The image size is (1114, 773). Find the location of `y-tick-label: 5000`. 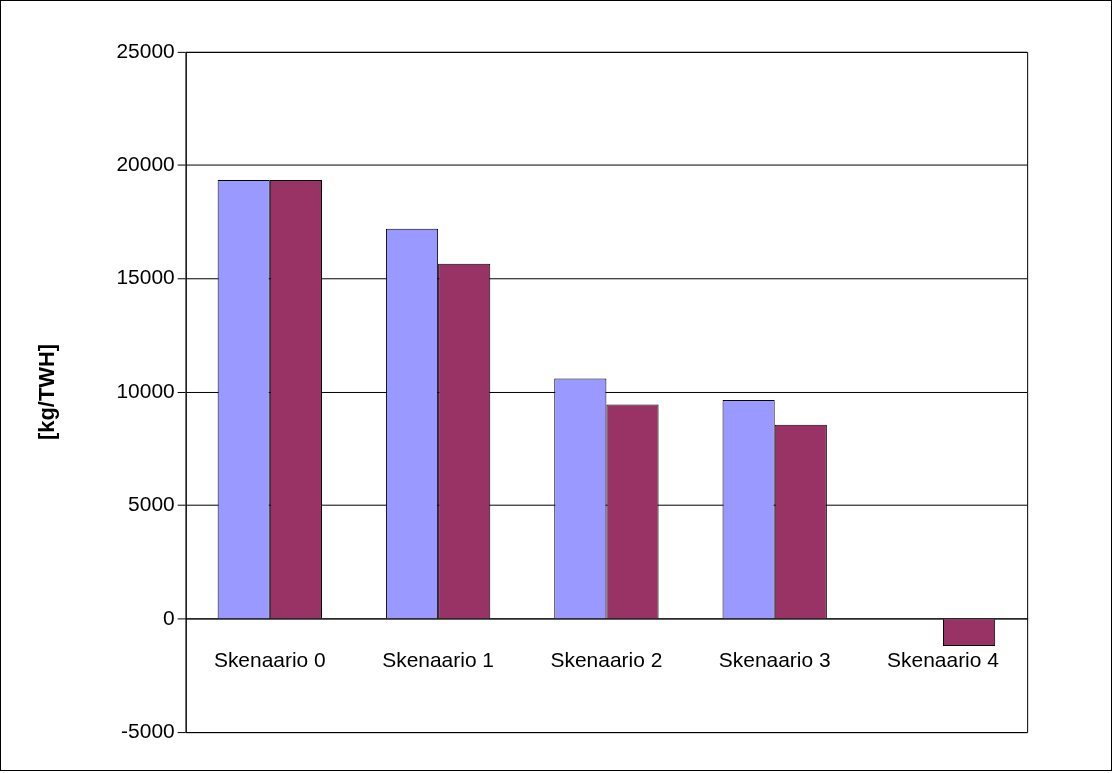

y-tick-label: 5000 is located at coordinates (151, 504).